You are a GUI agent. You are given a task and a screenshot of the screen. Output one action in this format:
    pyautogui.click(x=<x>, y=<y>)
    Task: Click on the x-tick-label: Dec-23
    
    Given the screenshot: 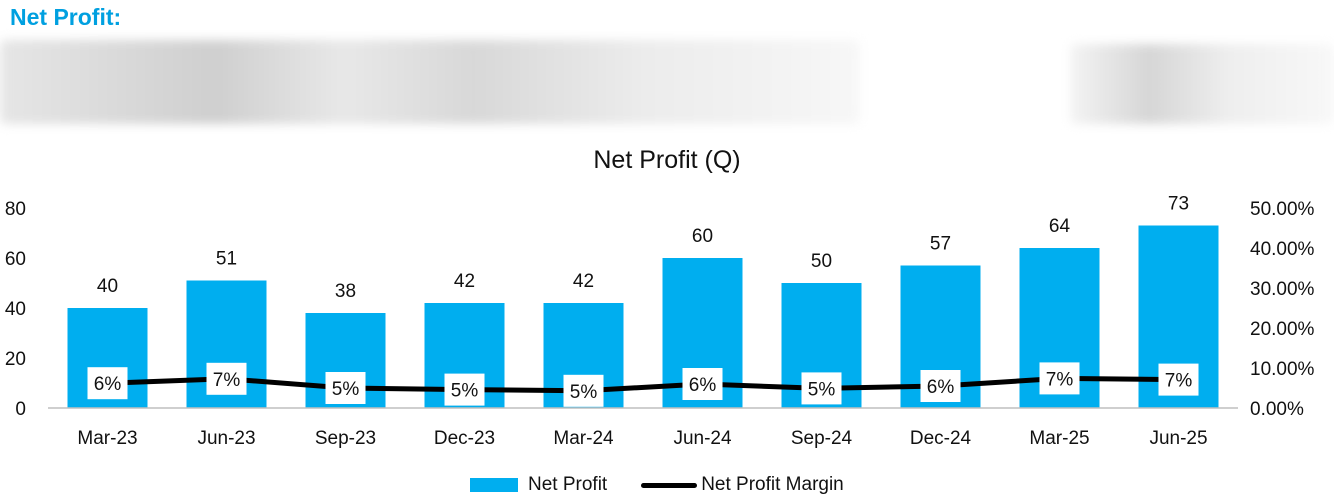 What is the action you would take?
    pyautogui.click(x=464, y=438)
    